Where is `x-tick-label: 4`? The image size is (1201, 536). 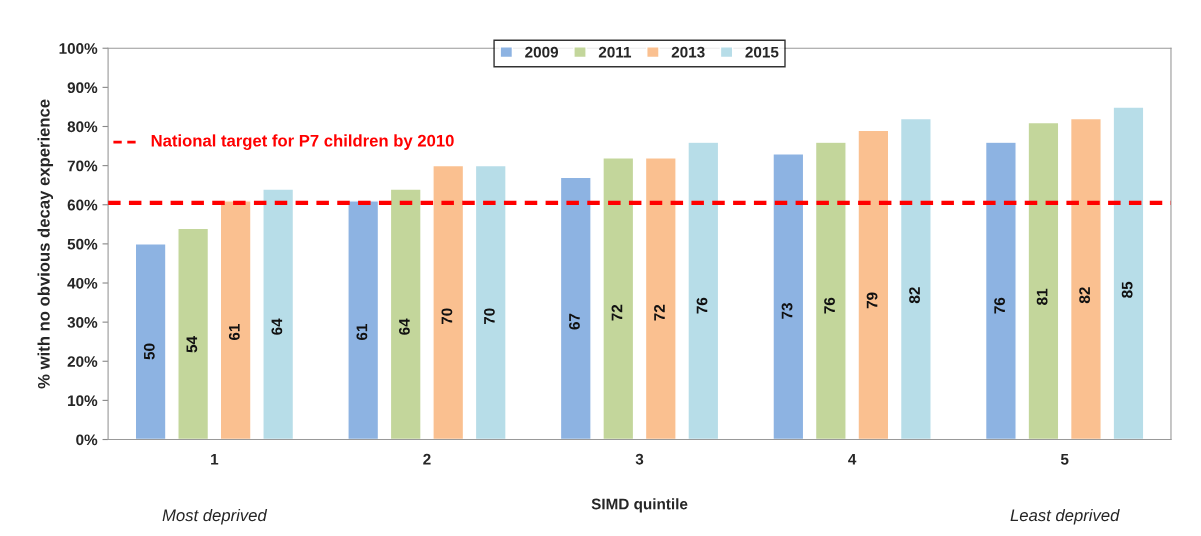 x-tick-label: 4 is located at coordinates (852, 459).